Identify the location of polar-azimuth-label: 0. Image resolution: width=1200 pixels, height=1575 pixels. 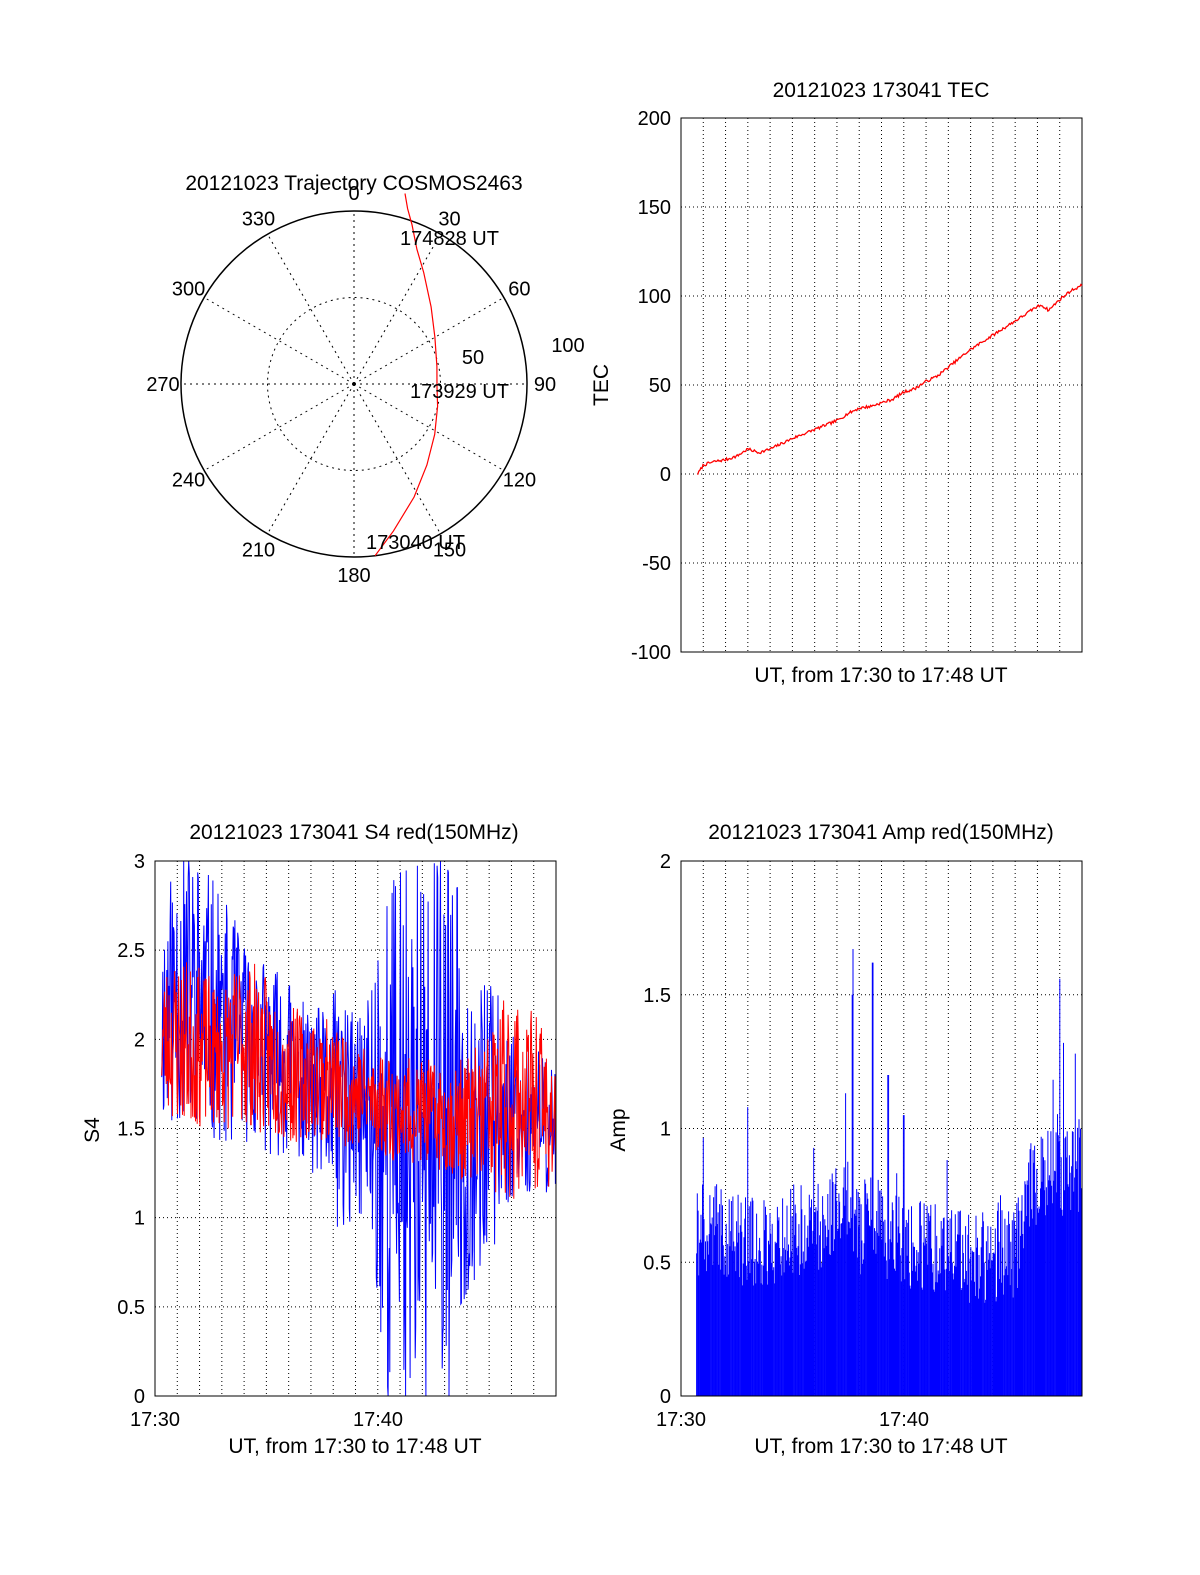
(353, 194).